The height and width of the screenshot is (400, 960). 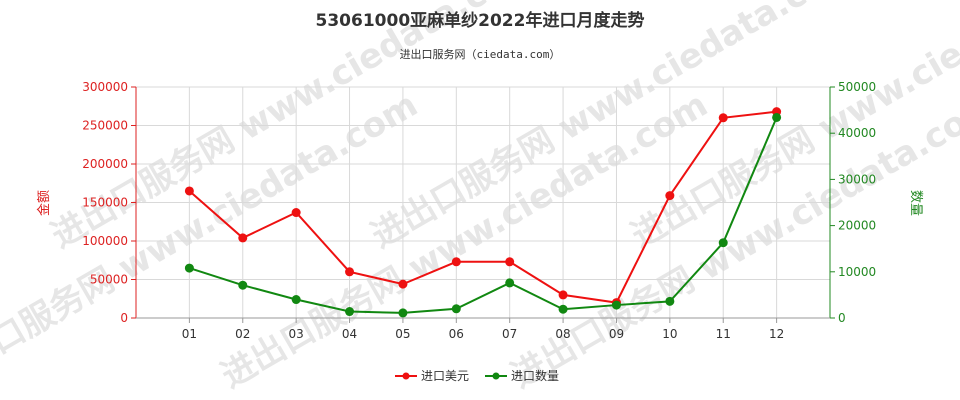 I want to click on right-tick-label: 50000, so click(x=857, y=87).